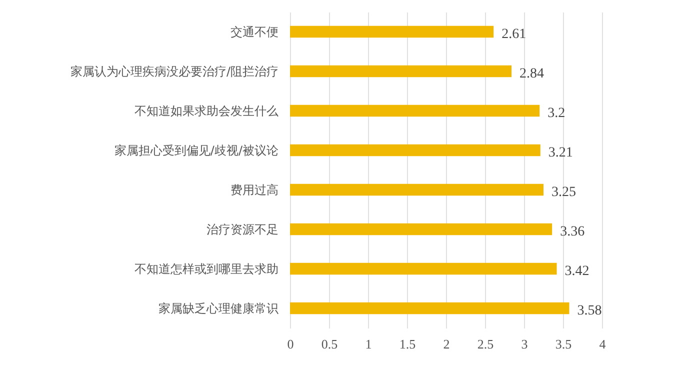 The height and width of the screenshot is (388, 700). Describe the element at coordinates (557, 113) in the screenshot. I see `data-label: 3.2` at that location.